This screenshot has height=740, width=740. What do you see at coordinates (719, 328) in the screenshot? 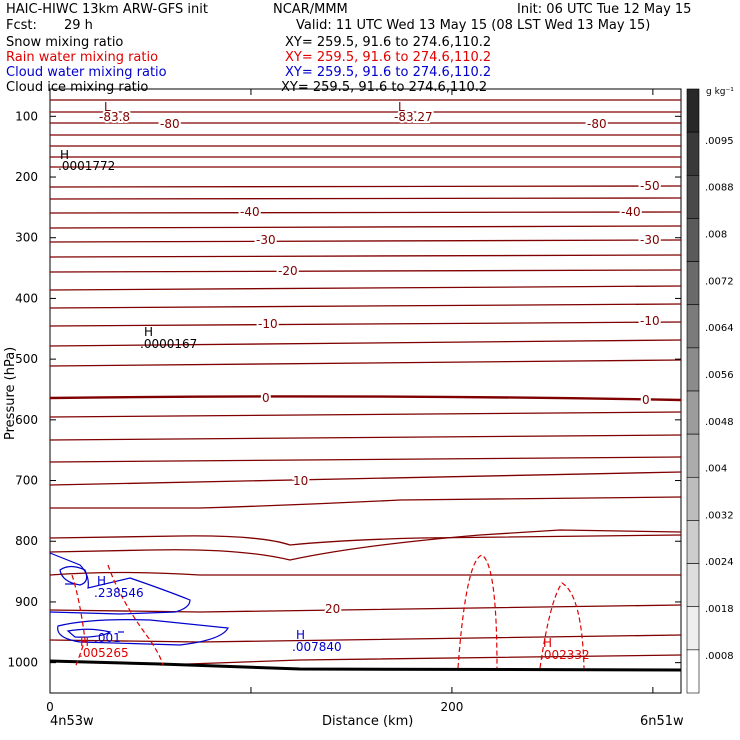
I see `colorbar-label: .0064` at bounding box center [719, 328].